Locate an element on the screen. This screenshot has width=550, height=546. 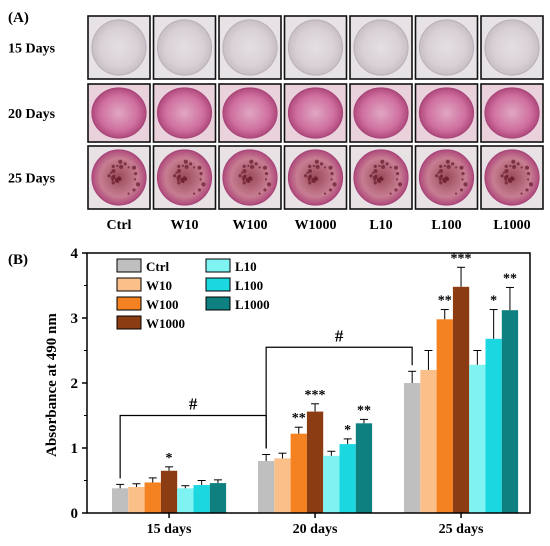
error-bar-l100-20-days is located at coordinates (347, 441).